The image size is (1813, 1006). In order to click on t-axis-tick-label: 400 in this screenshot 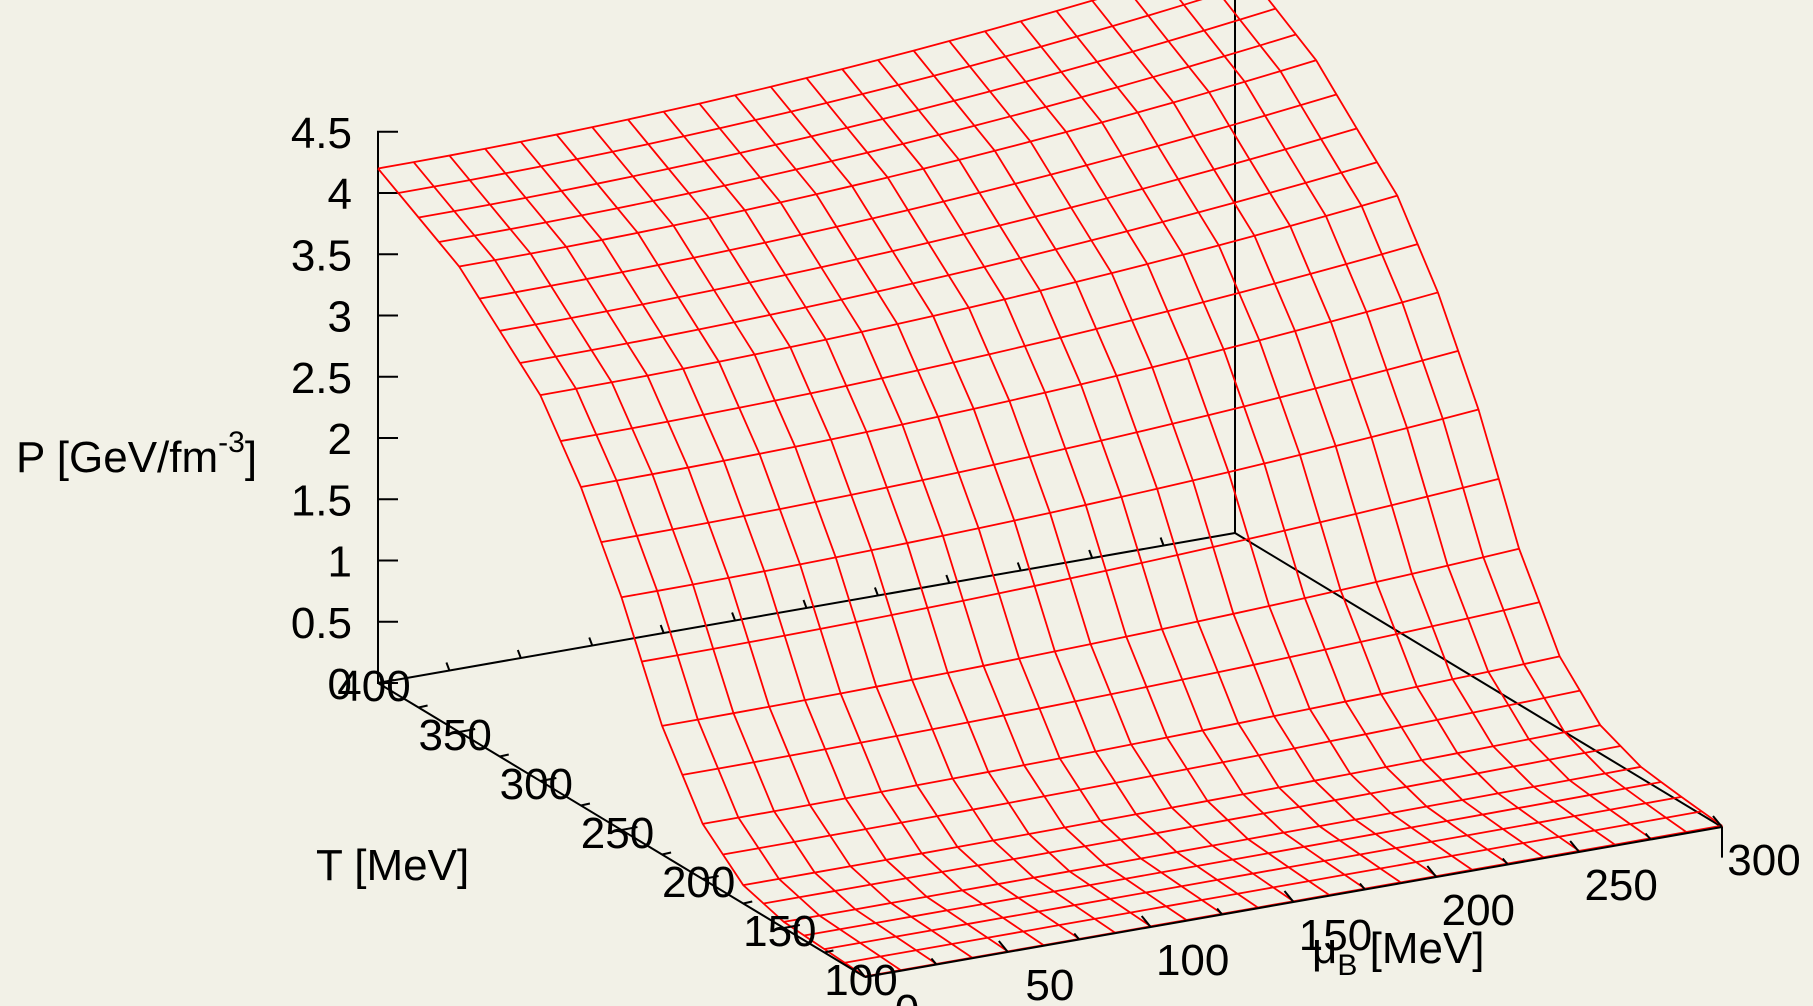, I will do `click(373, 686)`.